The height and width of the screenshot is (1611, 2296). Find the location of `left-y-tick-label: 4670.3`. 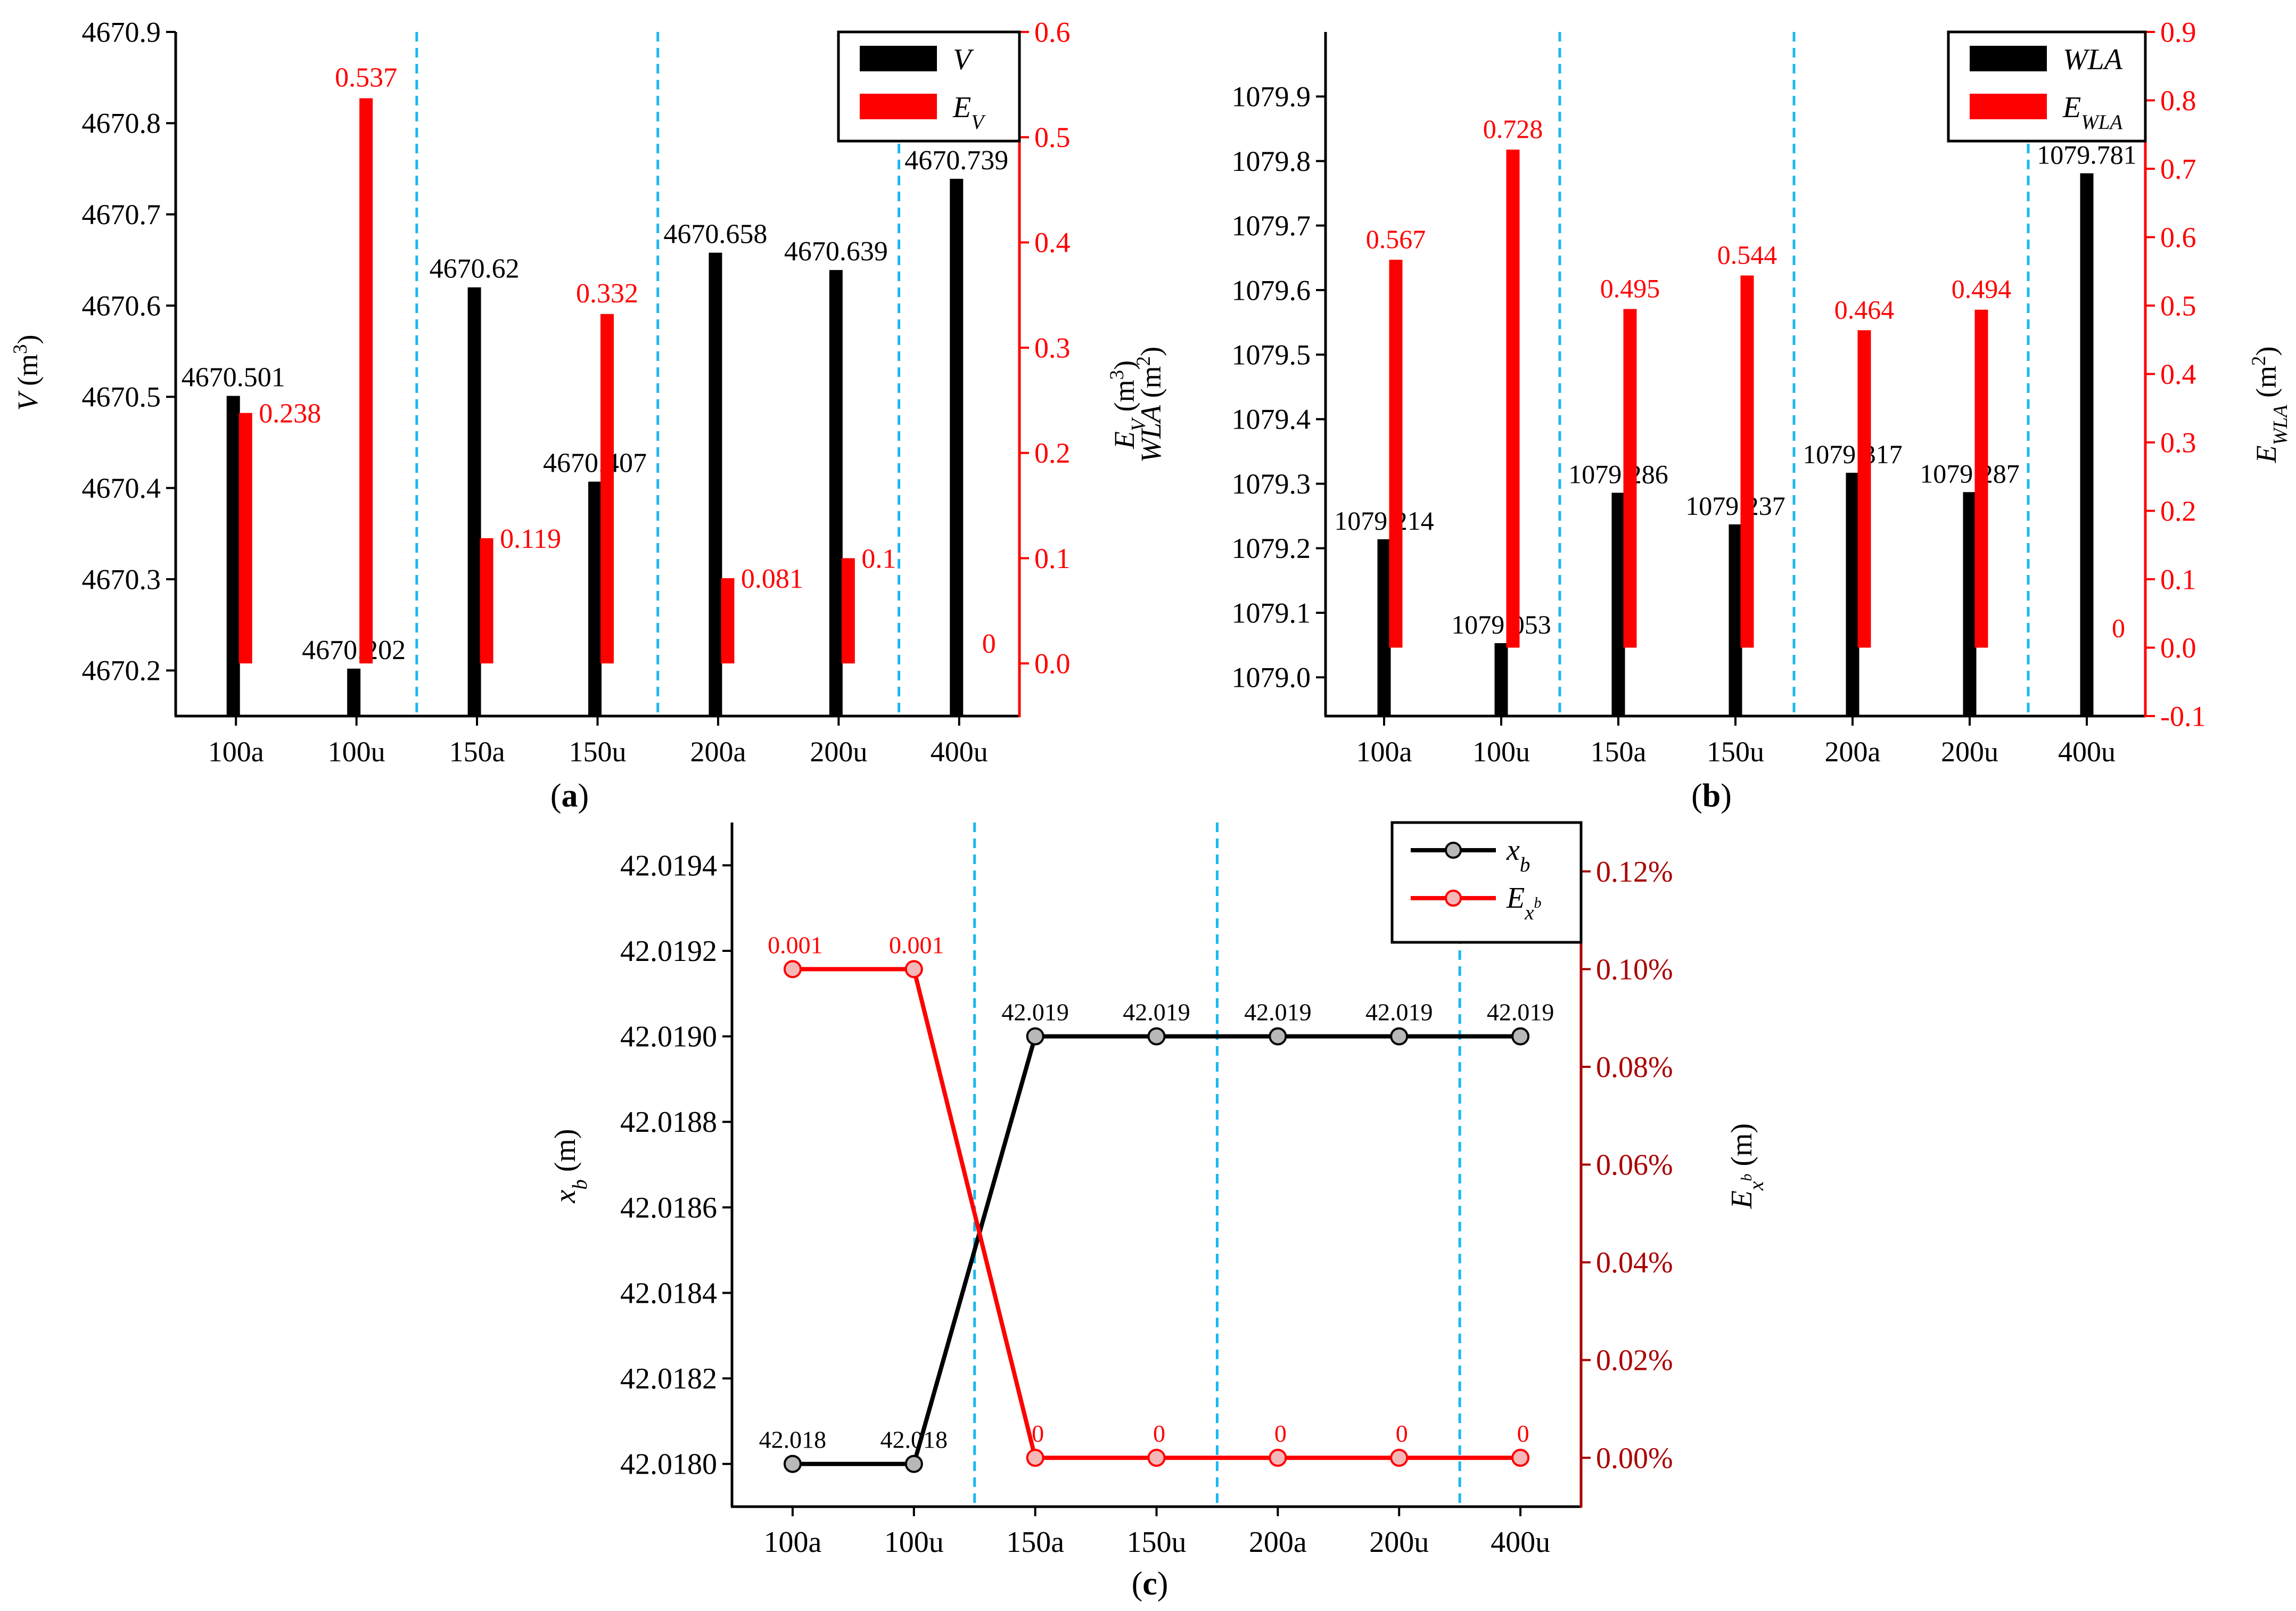

left-y-tick-label: 4670.3 is located at coordinates (121, 579).